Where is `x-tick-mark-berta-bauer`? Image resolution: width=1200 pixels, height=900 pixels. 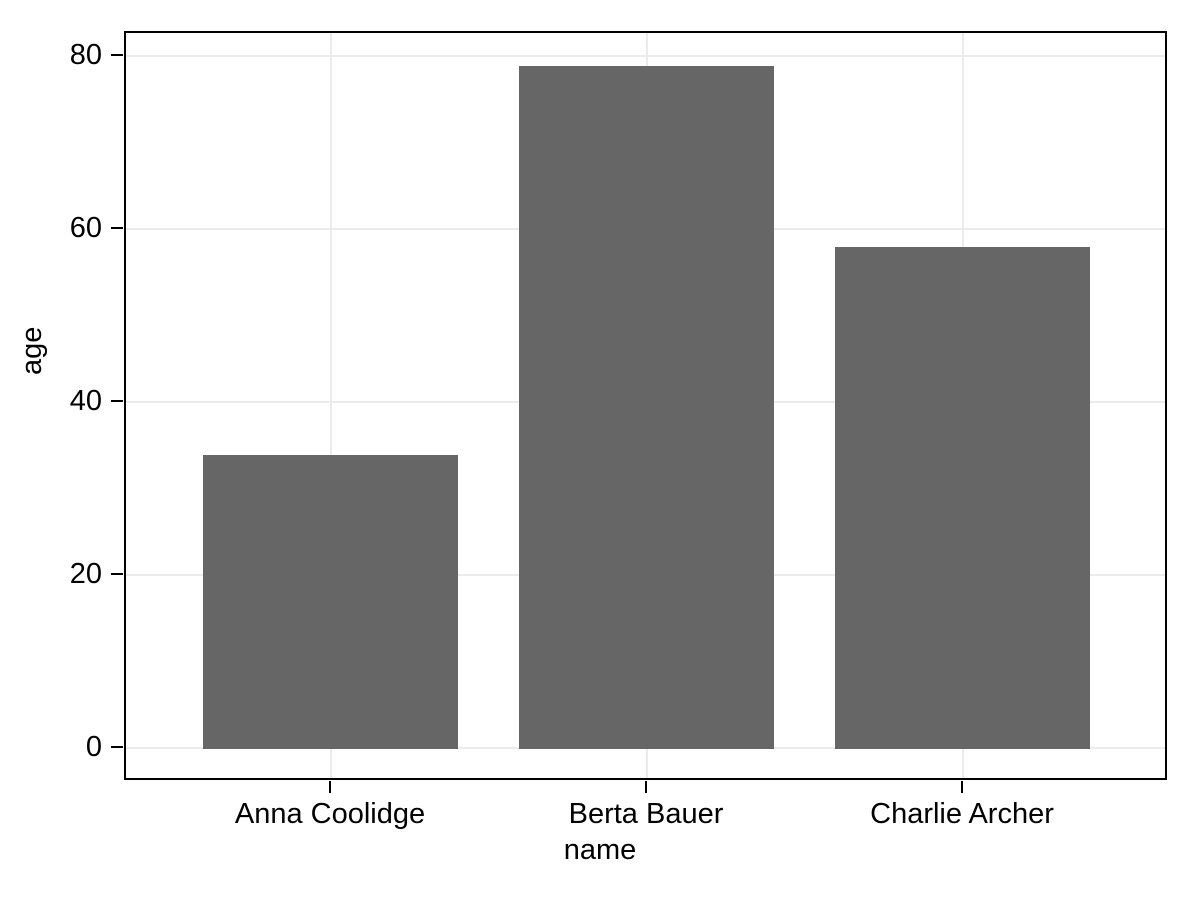
x-tick-mark-berta-bauer is located at coordinates (646, 787).